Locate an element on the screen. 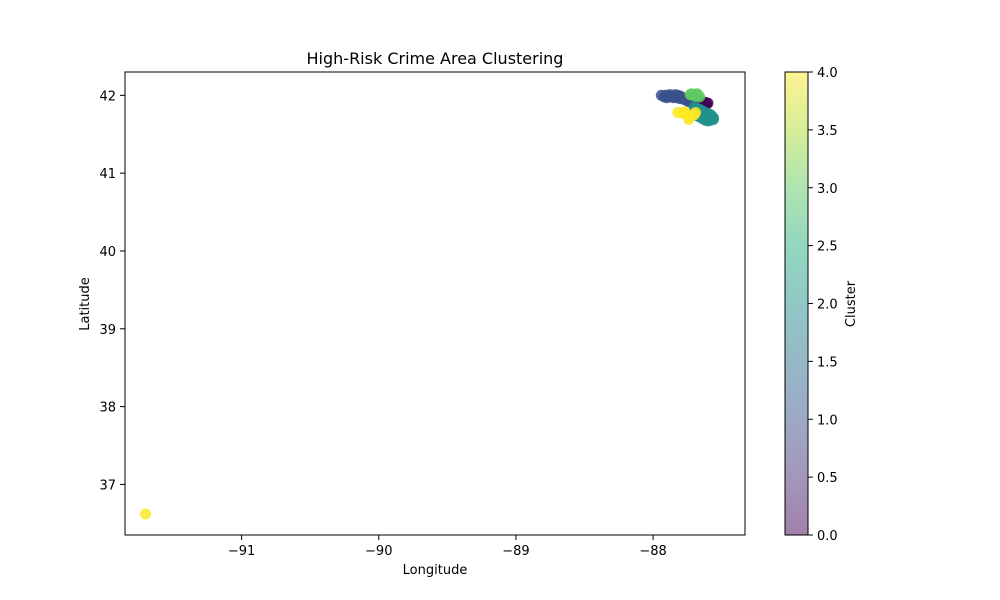 Image resolution: width=1000 pixels, height=600 pixels. y-tick-label: 41 is located at coordinates (107, 174).